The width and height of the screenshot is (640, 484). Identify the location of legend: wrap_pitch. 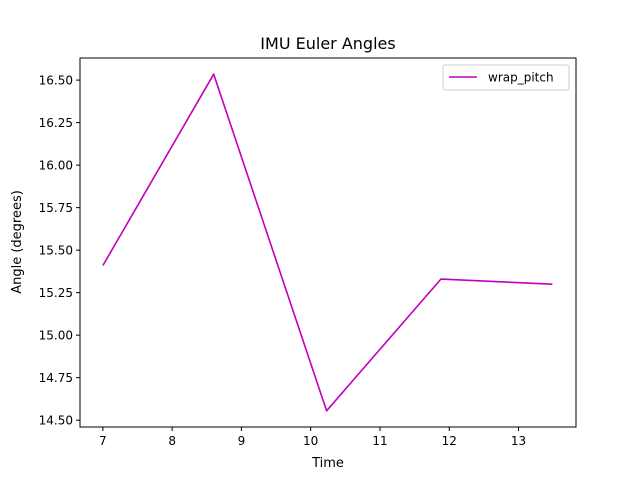
(506, 77).